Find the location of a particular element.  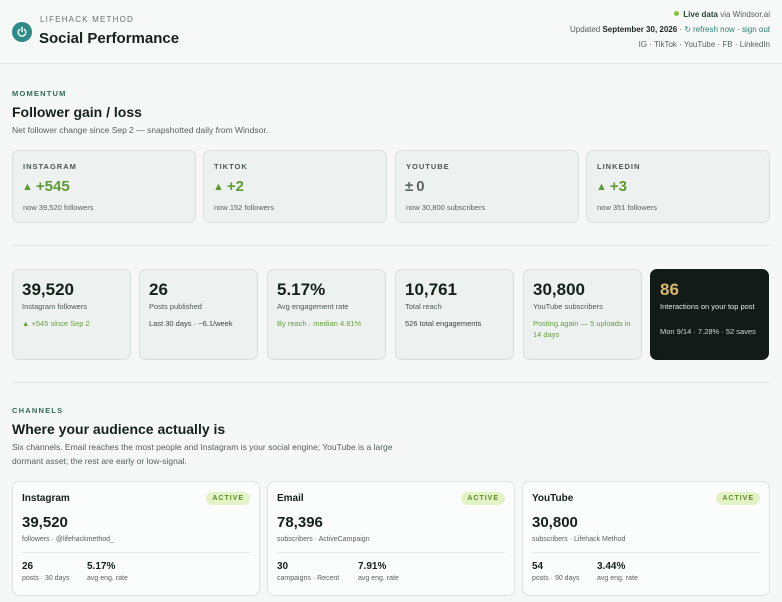

stat-value: 7.91% is located at coordinates (372, 566).